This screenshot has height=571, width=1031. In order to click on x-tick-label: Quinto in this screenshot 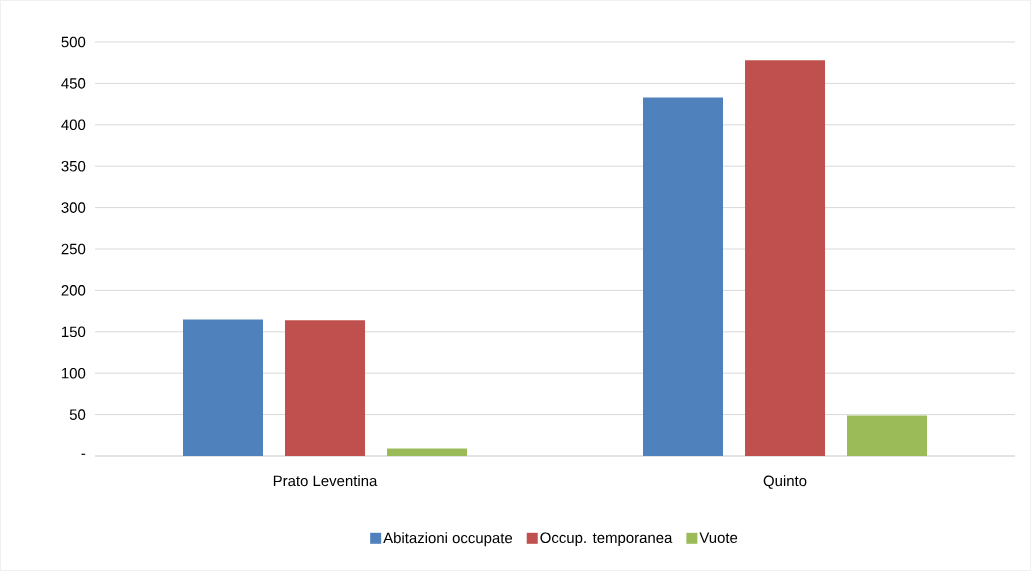, I will do `click(785, 482)`.